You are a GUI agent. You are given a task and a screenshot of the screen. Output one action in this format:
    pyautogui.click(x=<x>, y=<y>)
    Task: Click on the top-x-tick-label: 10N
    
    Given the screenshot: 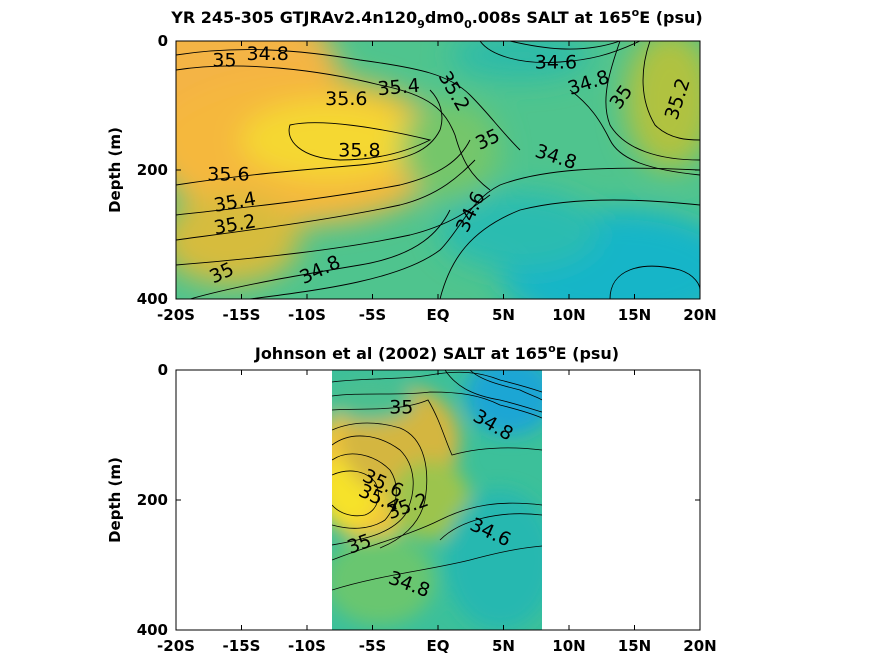 What is the action you would take?
    pyautogui.click(x=568, y=315)
    